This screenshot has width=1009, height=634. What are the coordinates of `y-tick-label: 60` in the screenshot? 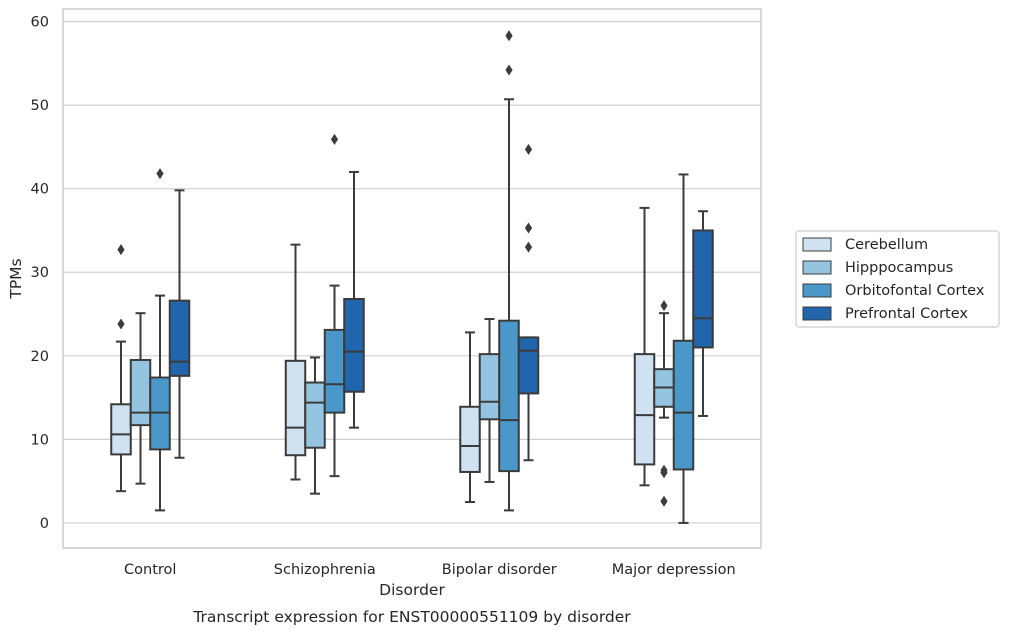 It's located at (40, 23).